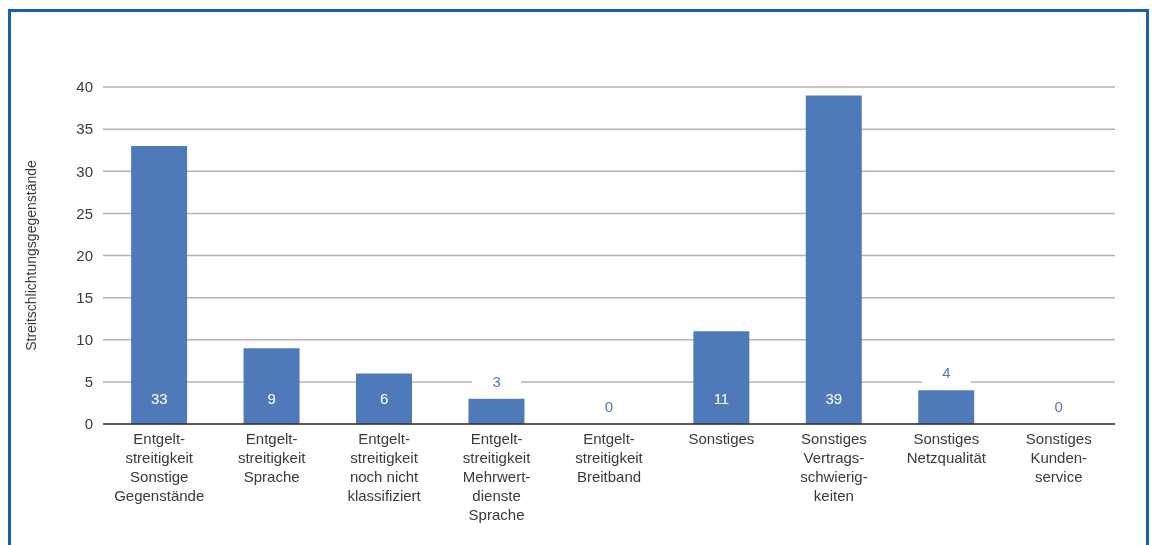  I want to click on data-label: 3, so click(496, 381).